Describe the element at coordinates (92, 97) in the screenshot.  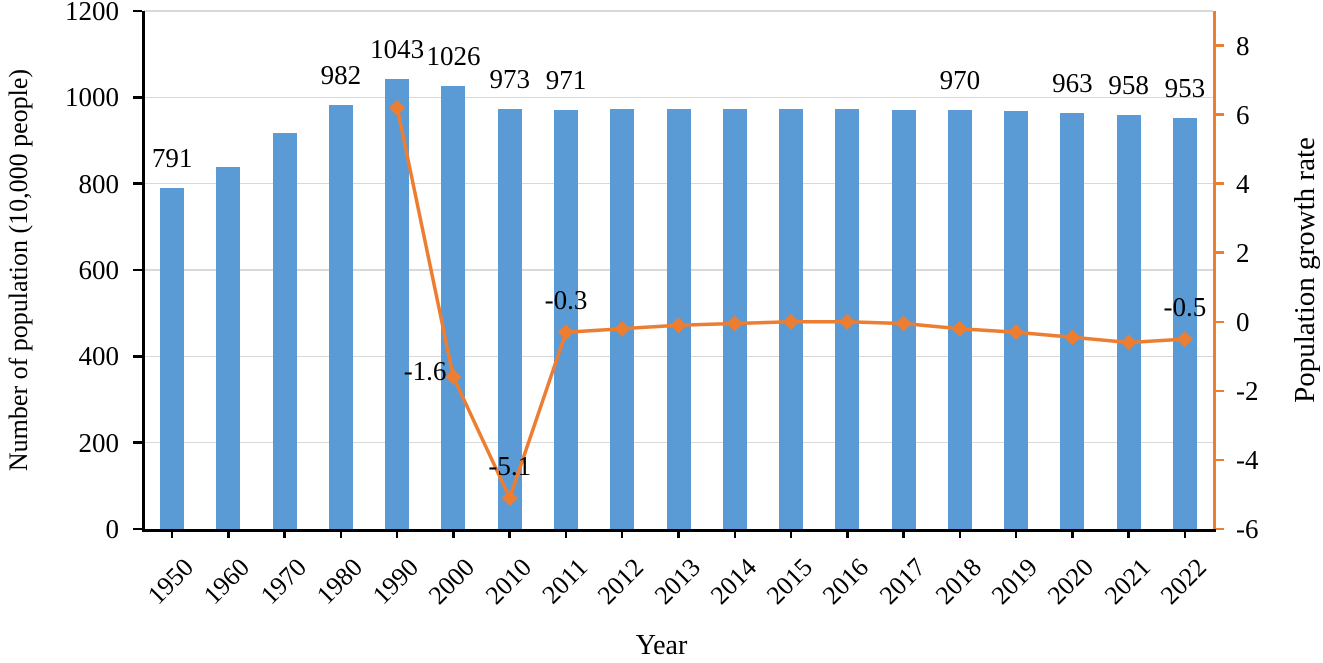
I see `left-axis-tick-label: 1000` at that location.